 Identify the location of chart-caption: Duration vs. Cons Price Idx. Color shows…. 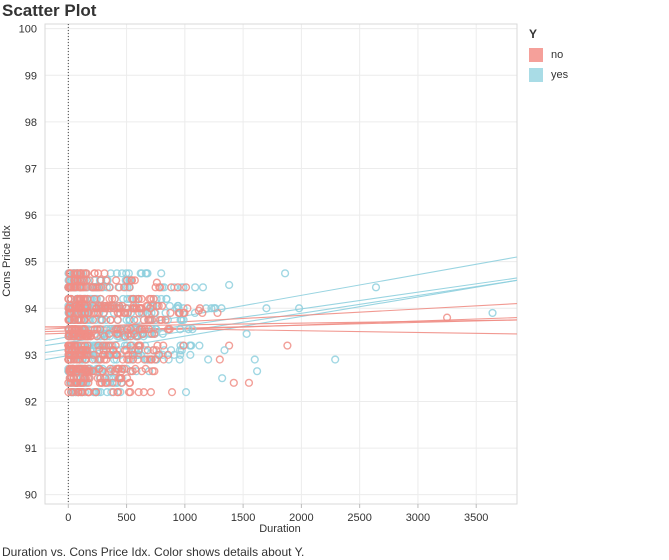
(153, 552).